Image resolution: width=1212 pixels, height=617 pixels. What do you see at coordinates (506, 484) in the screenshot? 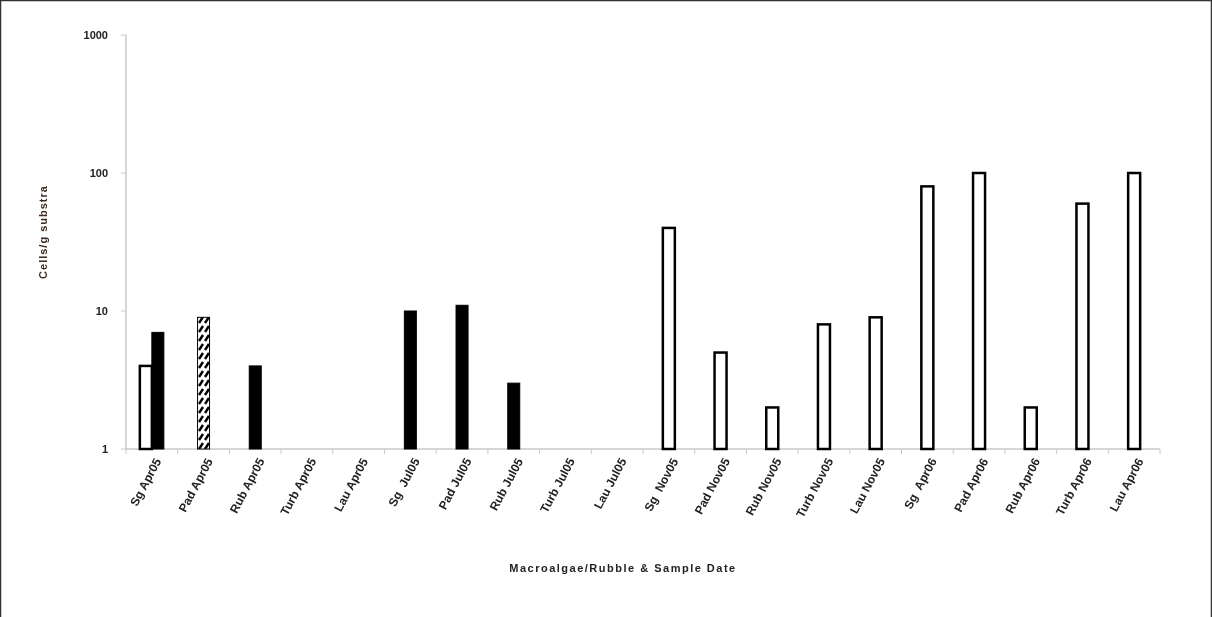
I see `x-tick-label: Rub Jul05` at bounding box center [506, 484].